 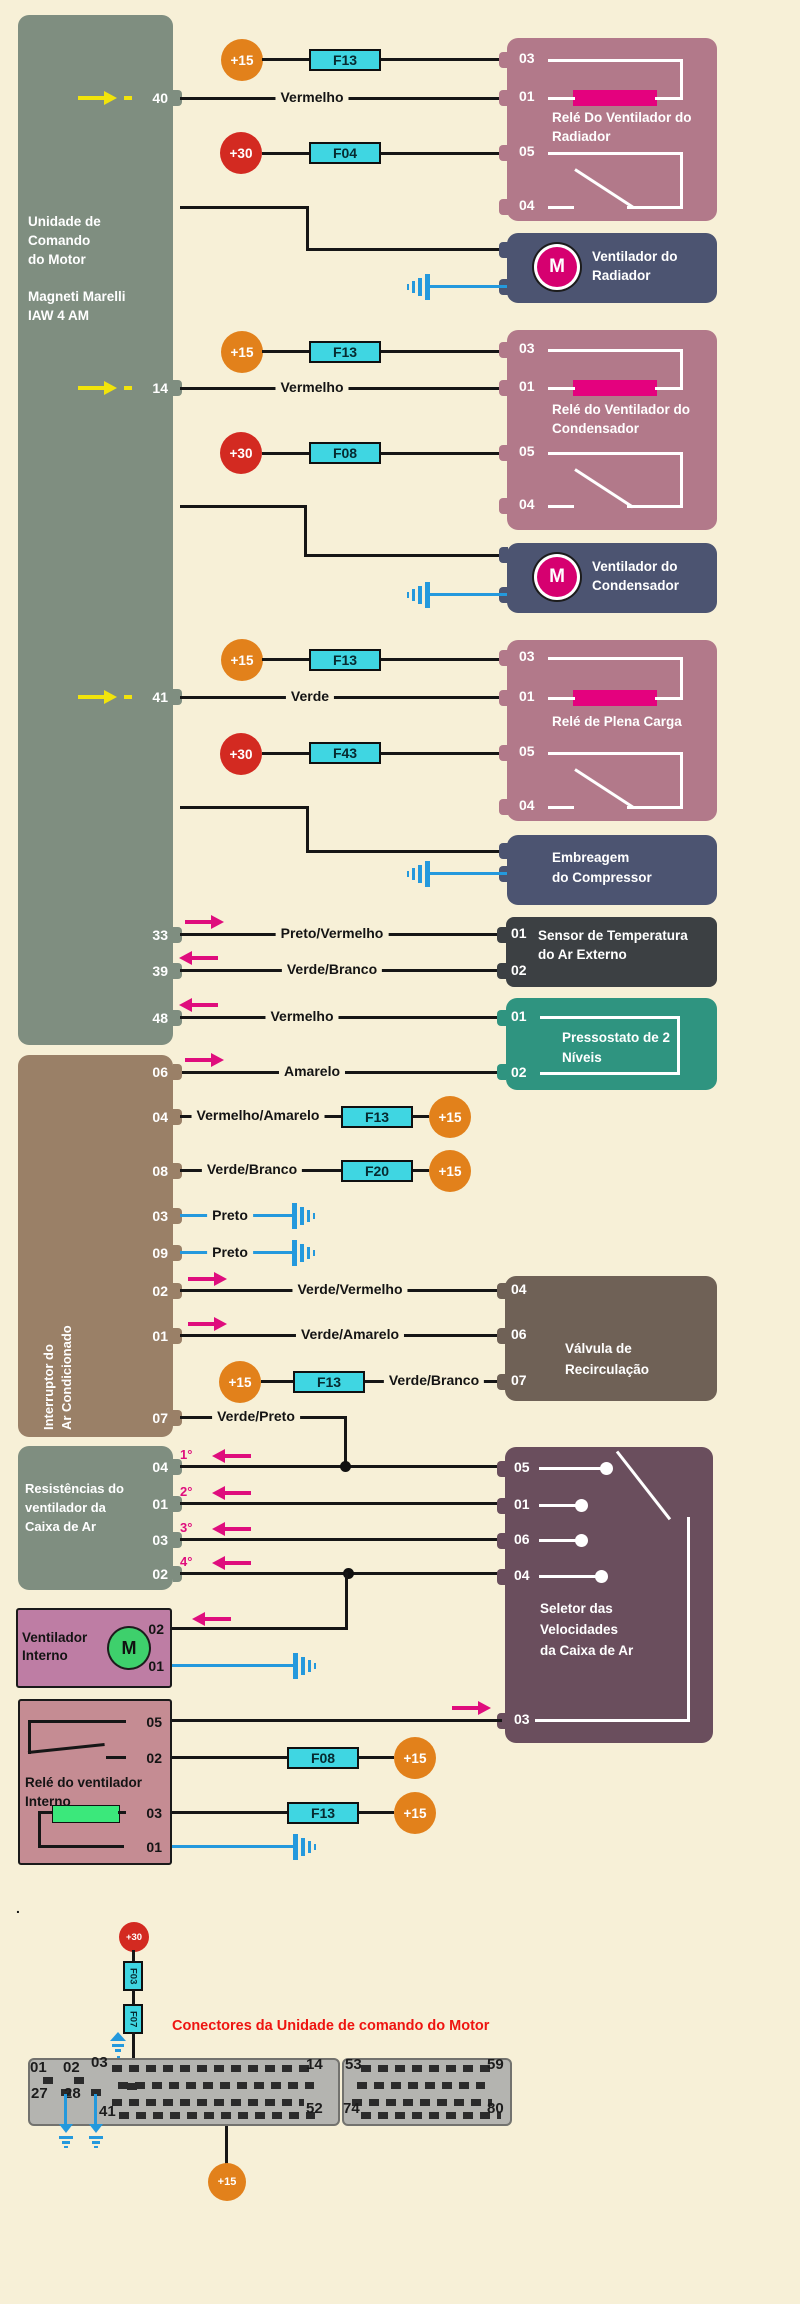 What do you see at coordinates (613, 945) in the screenshot?
I see `sensor-temp-title: Sensor de Temperatura do Ar Externo` at bounding box center [613, 945].